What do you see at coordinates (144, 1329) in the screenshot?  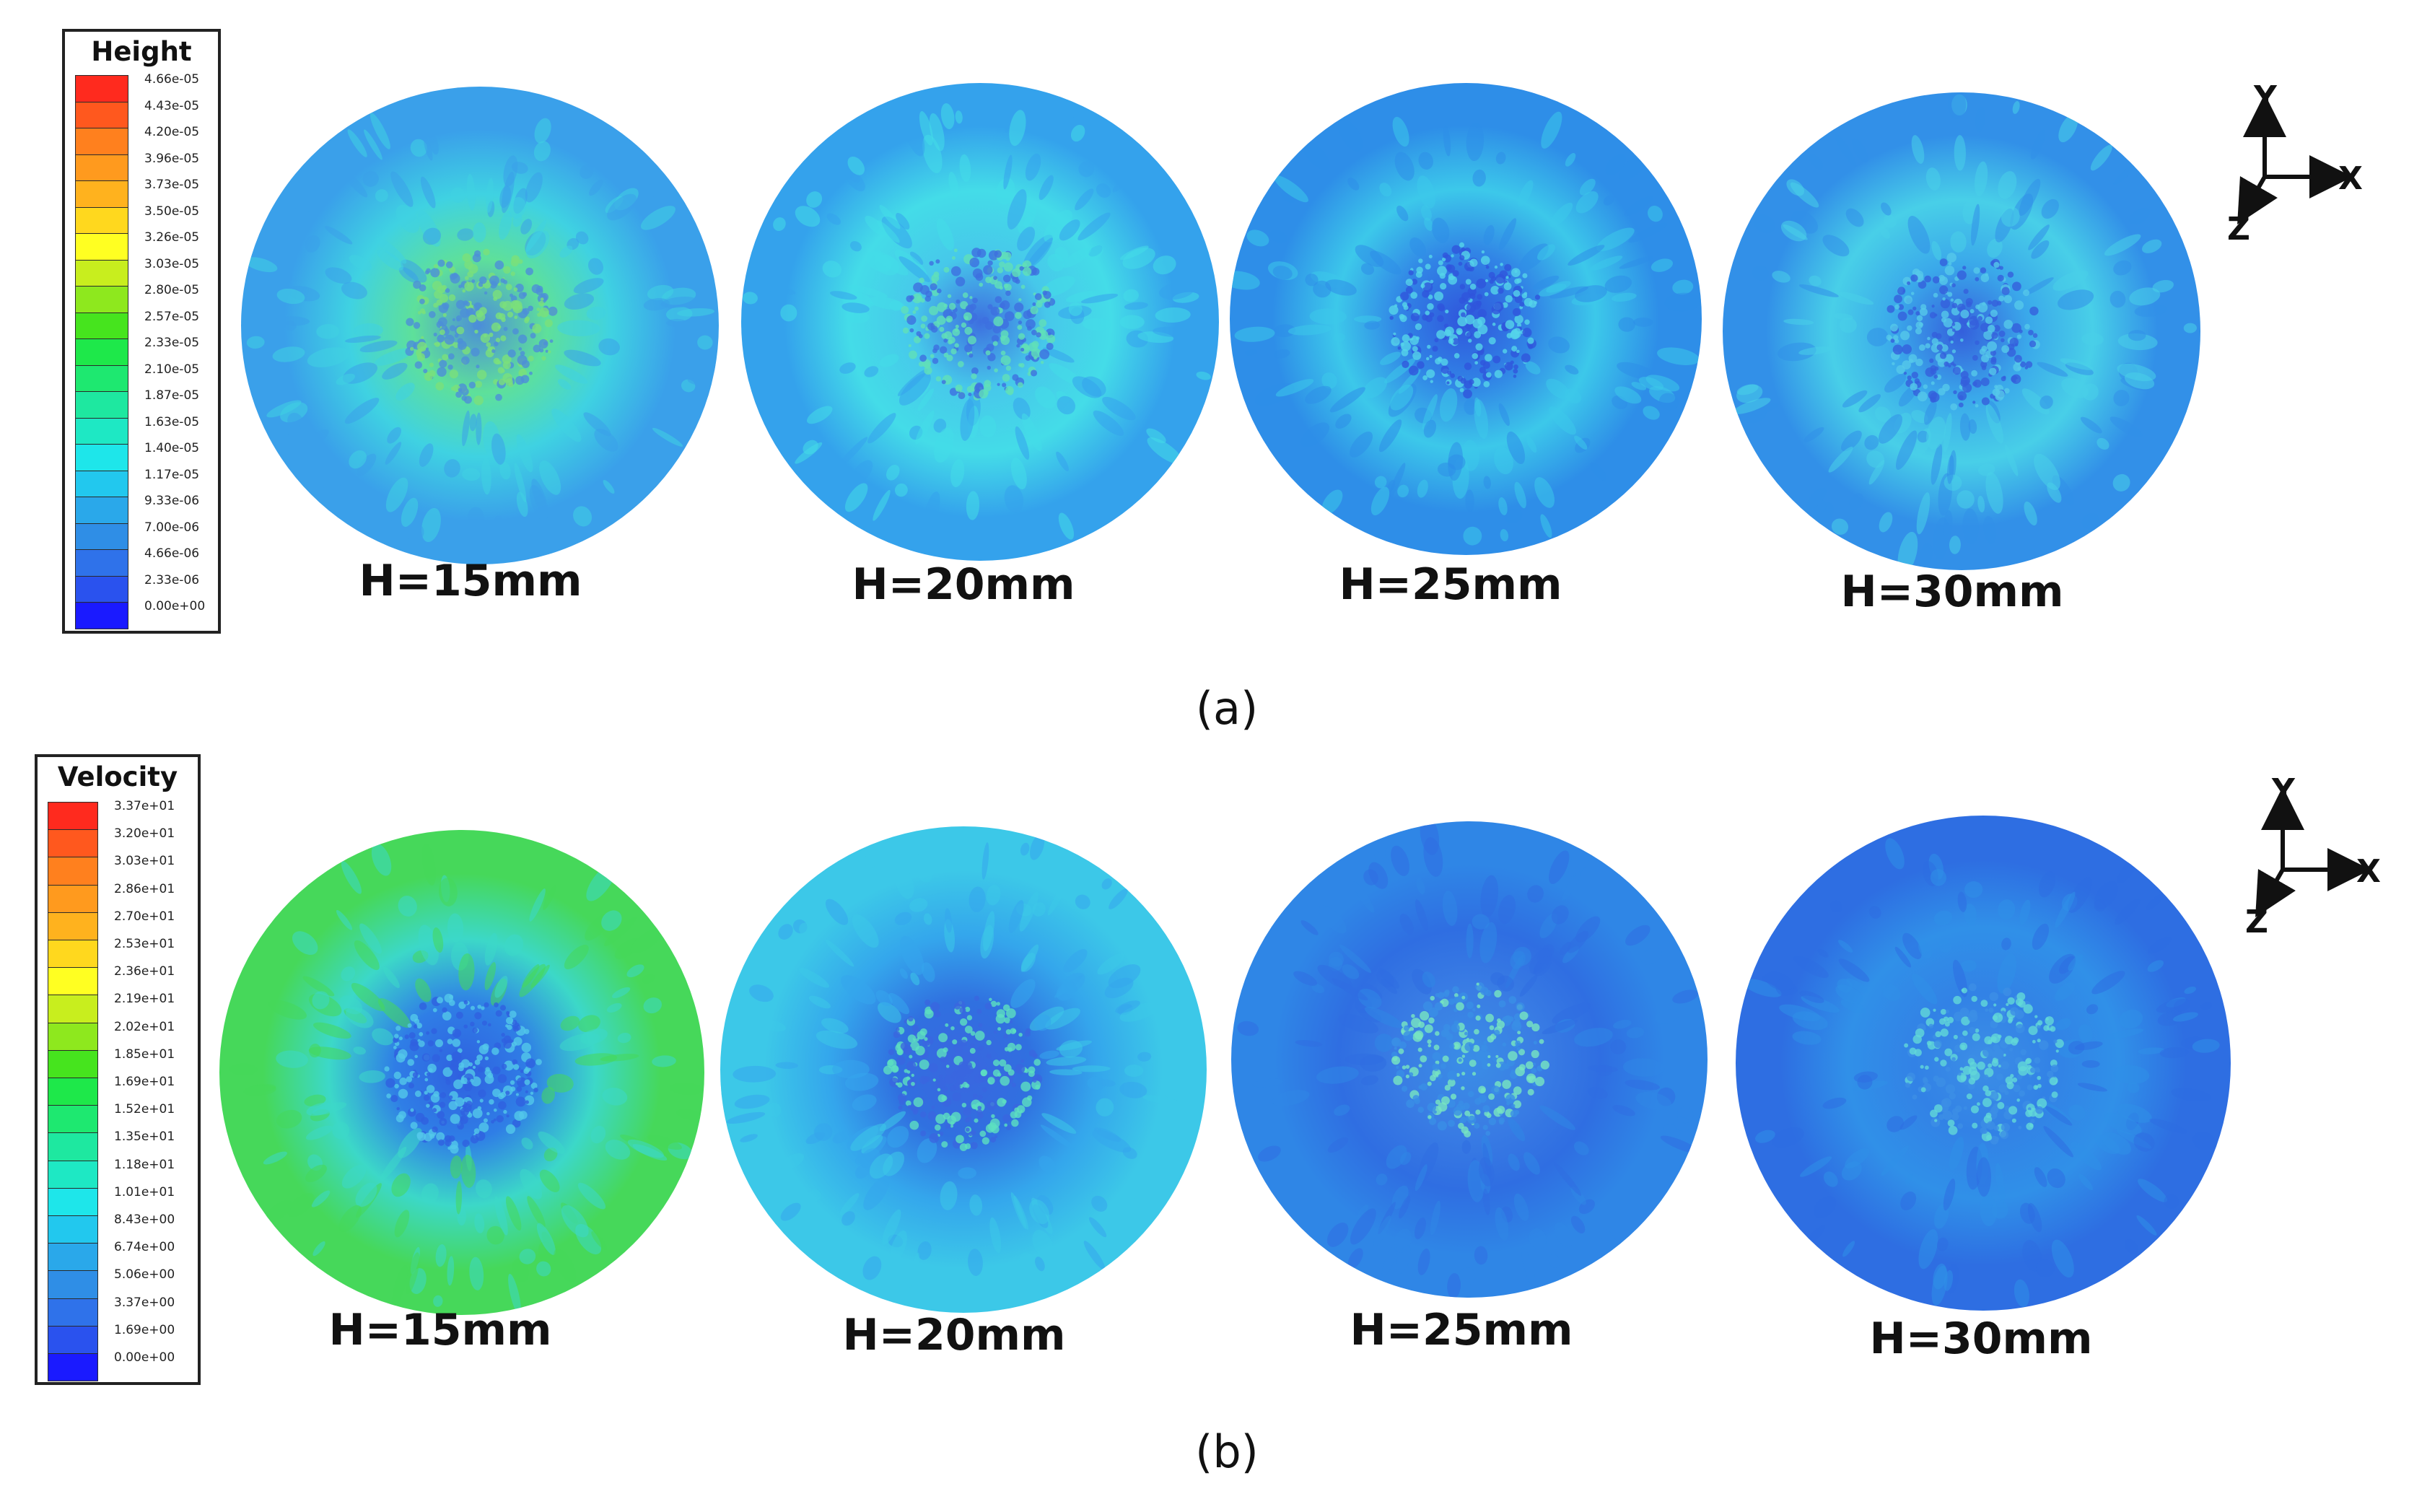 I see `legend-tick-label: 1.69e+00` at bounding box center [144, 1329].